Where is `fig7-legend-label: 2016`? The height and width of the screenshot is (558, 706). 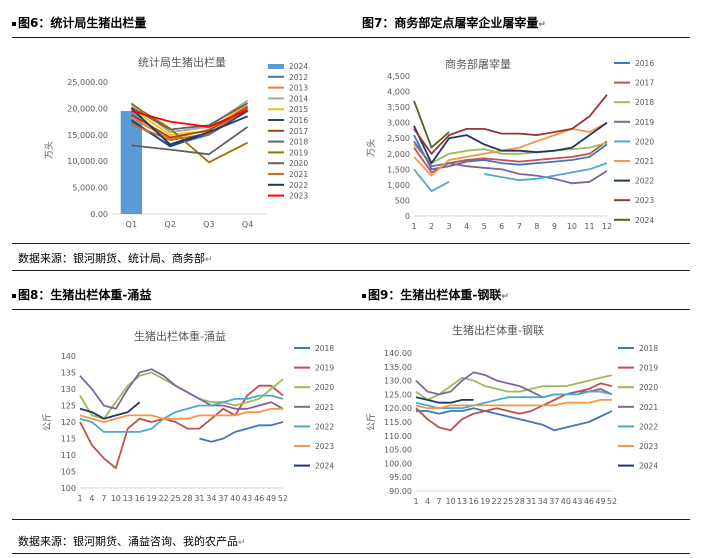
fig7-legend-label: 2016 is located at coordinates (644, 63).